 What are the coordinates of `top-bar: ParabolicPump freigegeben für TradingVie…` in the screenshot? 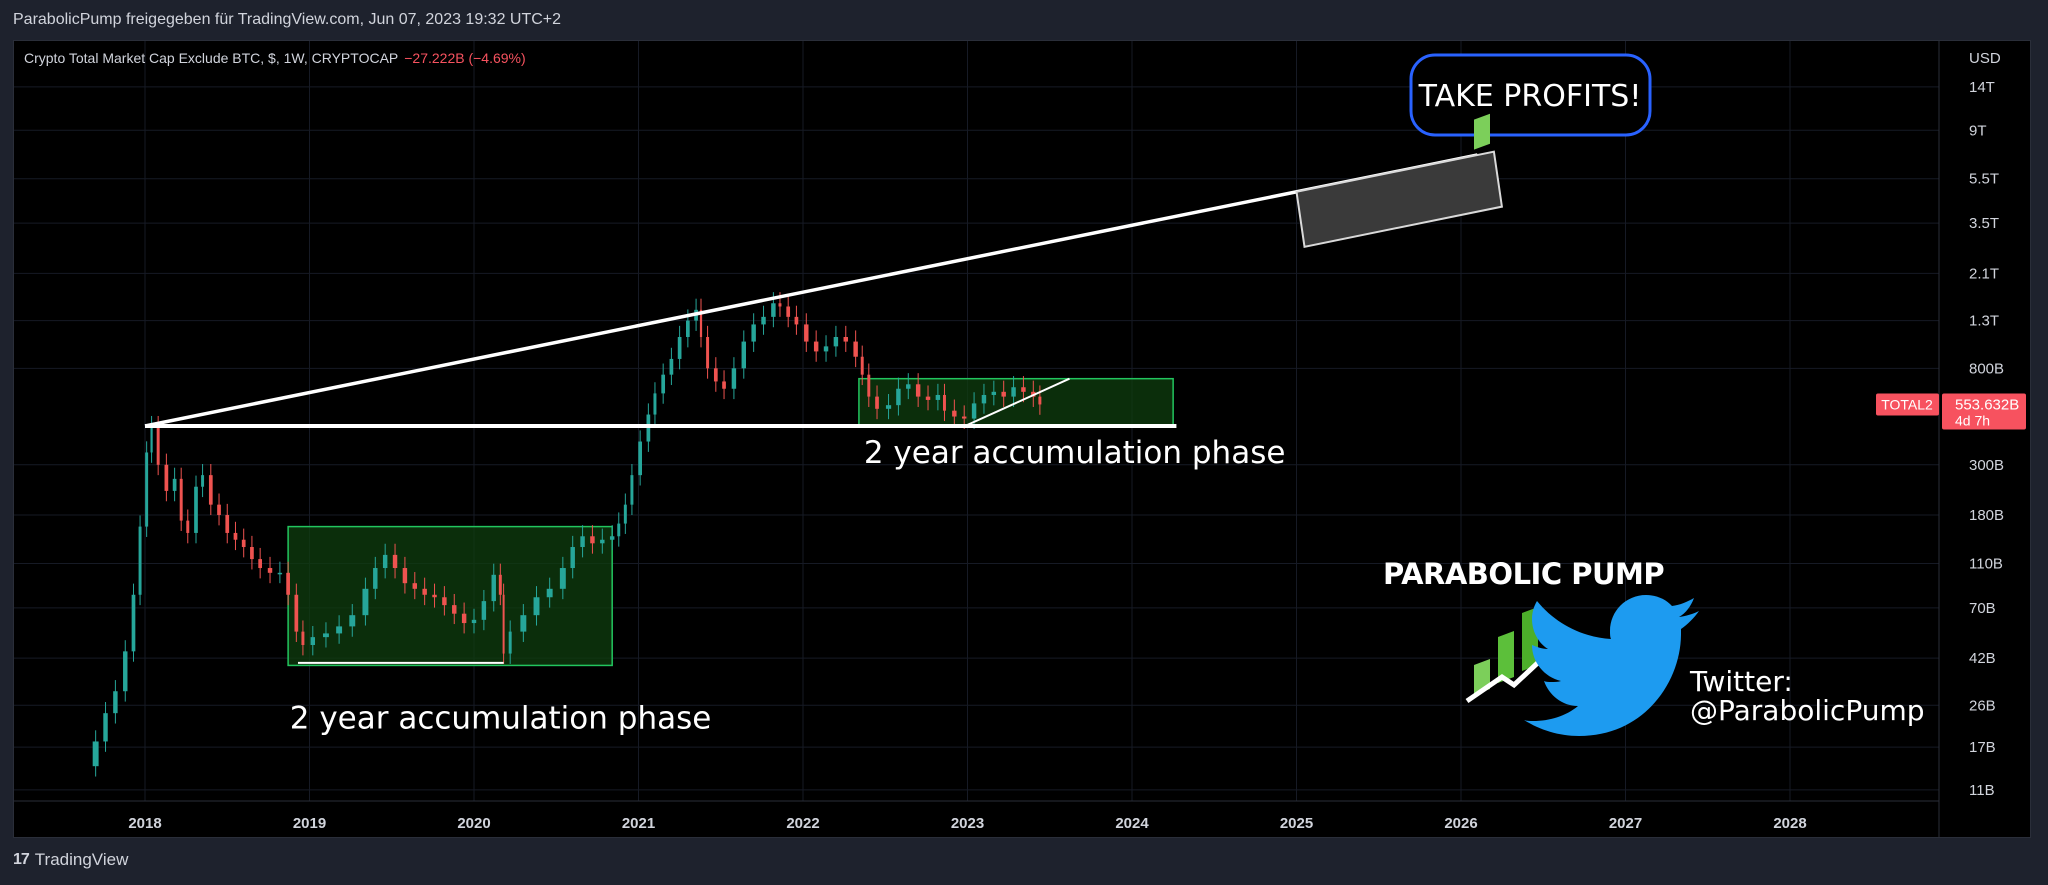 It's located at (1024, 20).